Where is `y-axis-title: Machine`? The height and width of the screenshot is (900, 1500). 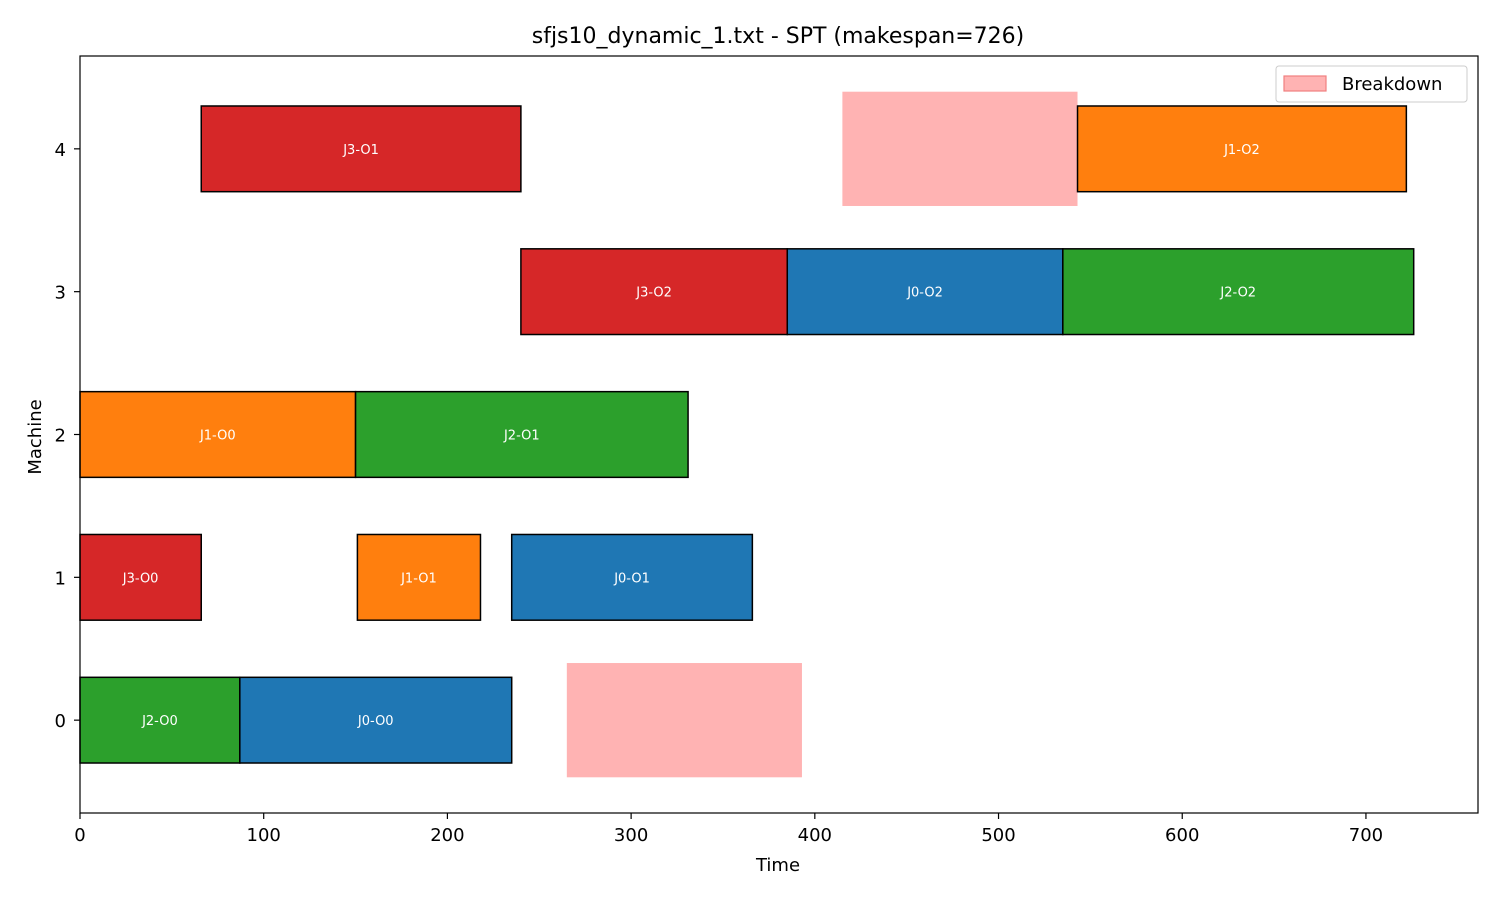
y-axis-title: Machine is located at coordinates (35, 436).